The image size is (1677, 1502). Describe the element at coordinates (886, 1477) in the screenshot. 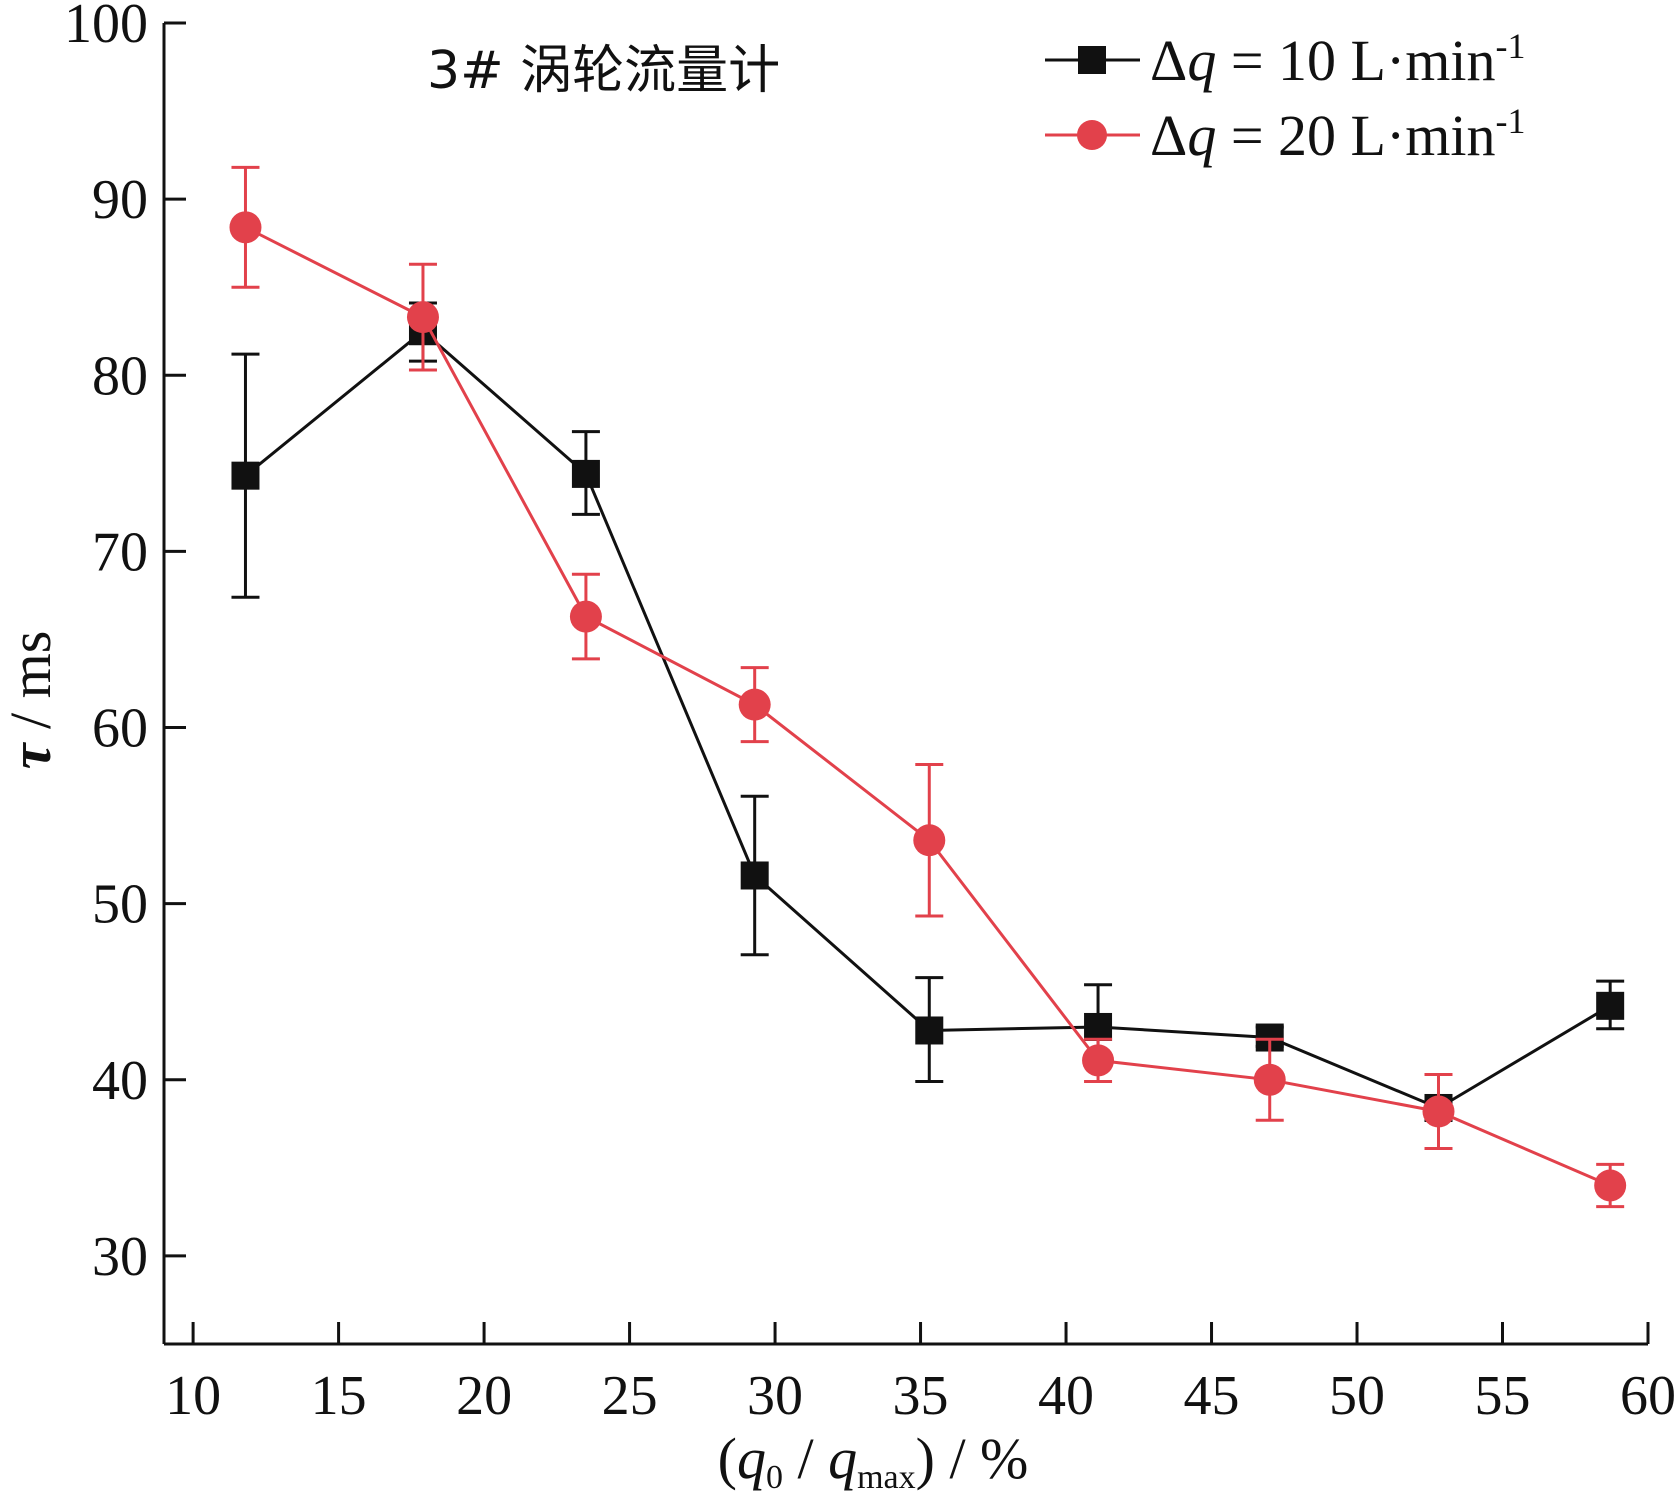

I see `x-axis-title-q2-sub: max` at that location.